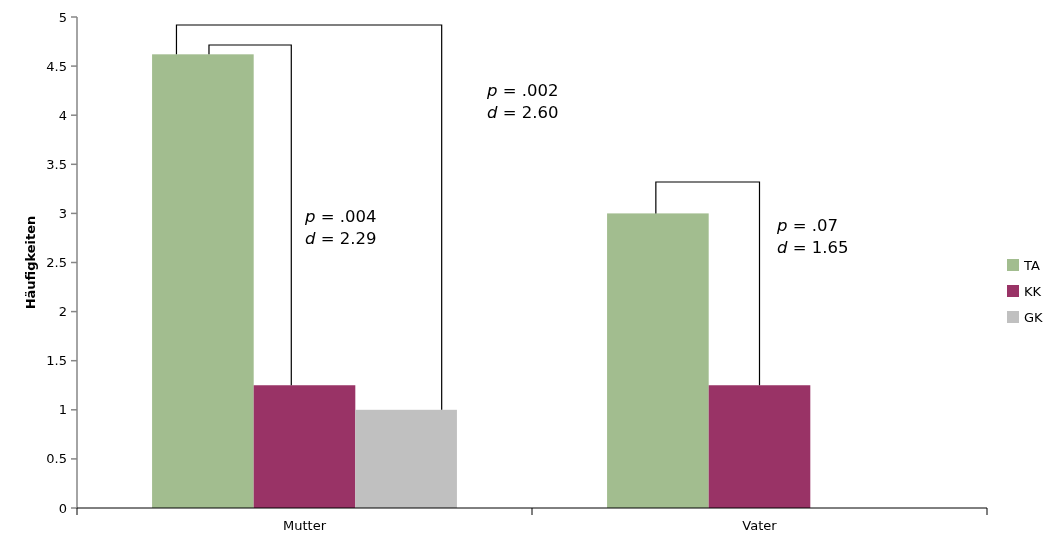 The height and width of the screenshot is (542, 1049). Describe the element at coordinates (30, 262) in the screenshot. I see `y-axis-title: Häufigkeiten` at that location.